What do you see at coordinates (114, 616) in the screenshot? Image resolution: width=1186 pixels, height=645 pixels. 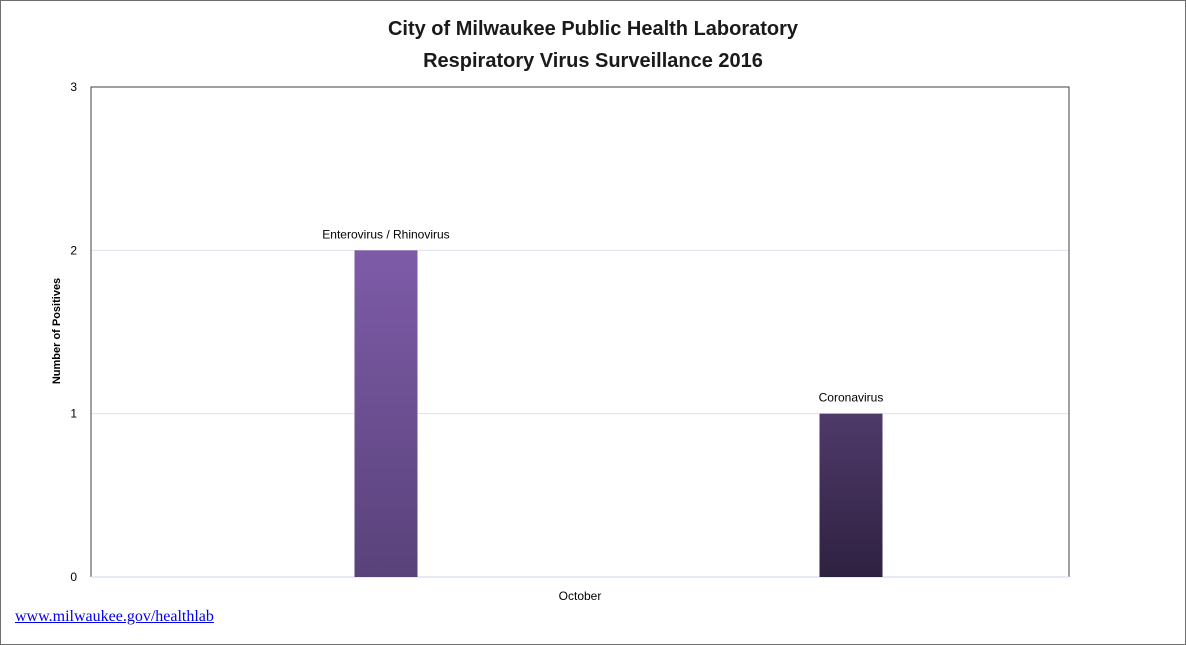 I see `healthlab-link: www.milwaukee.gov/healthlab` at bounding box center [114, 616].